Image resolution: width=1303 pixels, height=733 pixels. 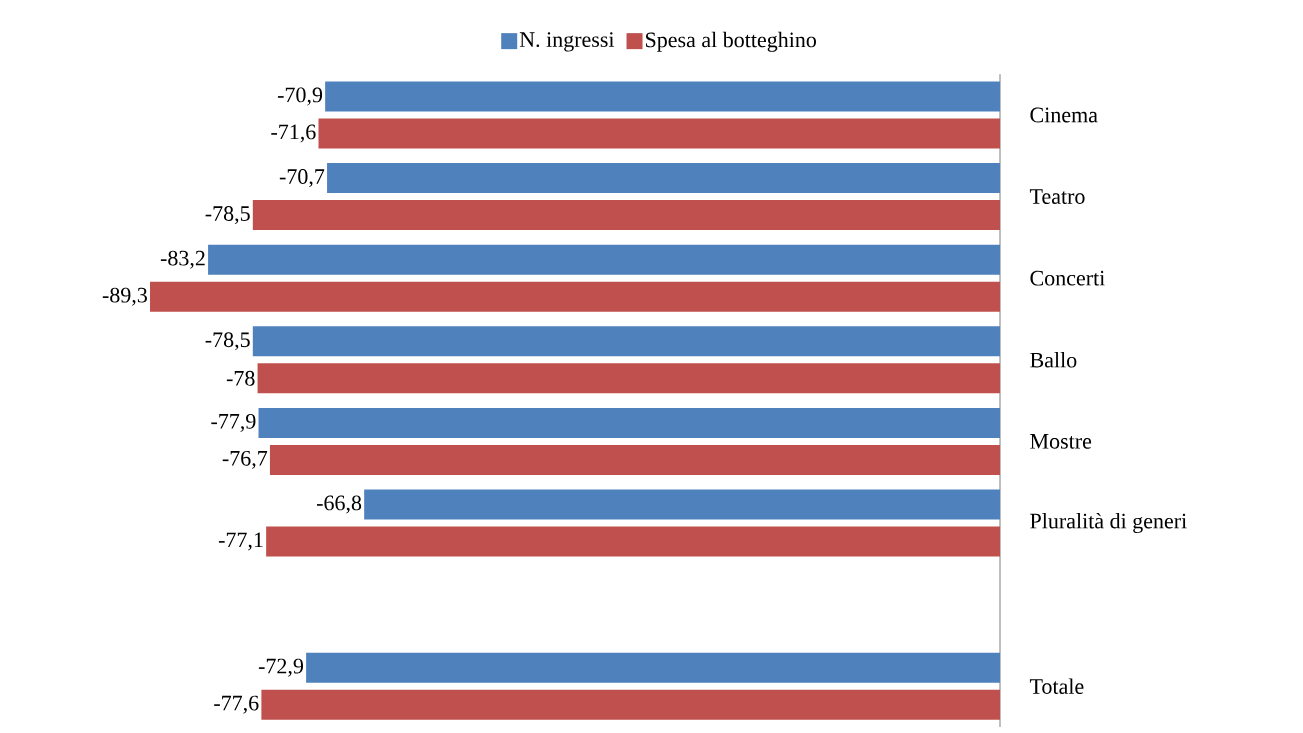 I want to click on data-label: -78, so click(x=240, y=378).